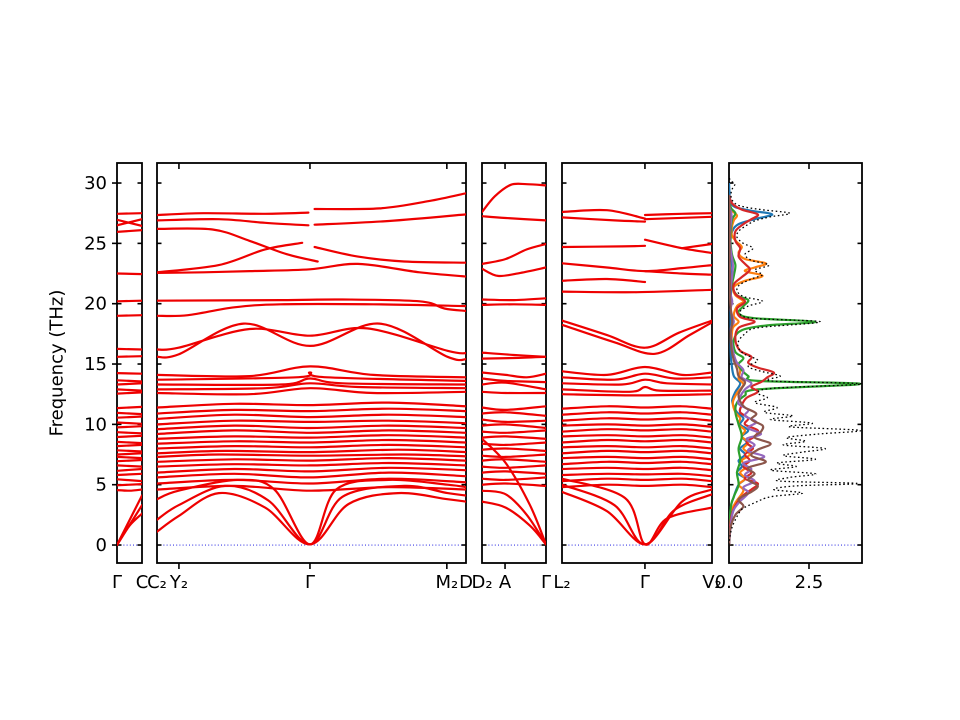 Image resolution: width=960 pixels, height=720 pixels. What do you see at coordinates (481, 582) in the screenshot?
I see `x-tick-label: D₂` at bounding box center [481, 582].